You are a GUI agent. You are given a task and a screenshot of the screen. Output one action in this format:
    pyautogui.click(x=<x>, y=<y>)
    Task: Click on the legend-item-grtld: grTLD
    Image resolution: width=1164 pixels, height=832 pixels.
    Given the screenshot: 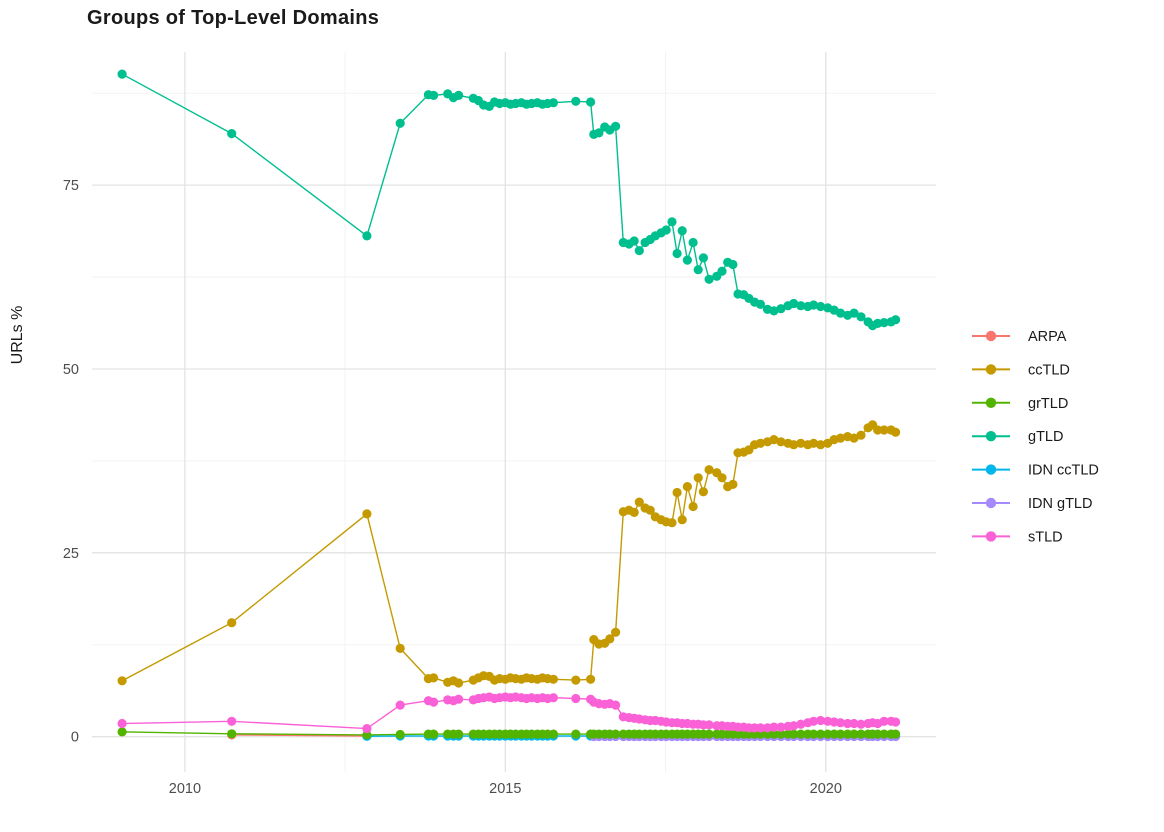 What is the action you would take?
    pyautogui.click(x=1020, y=404)
    